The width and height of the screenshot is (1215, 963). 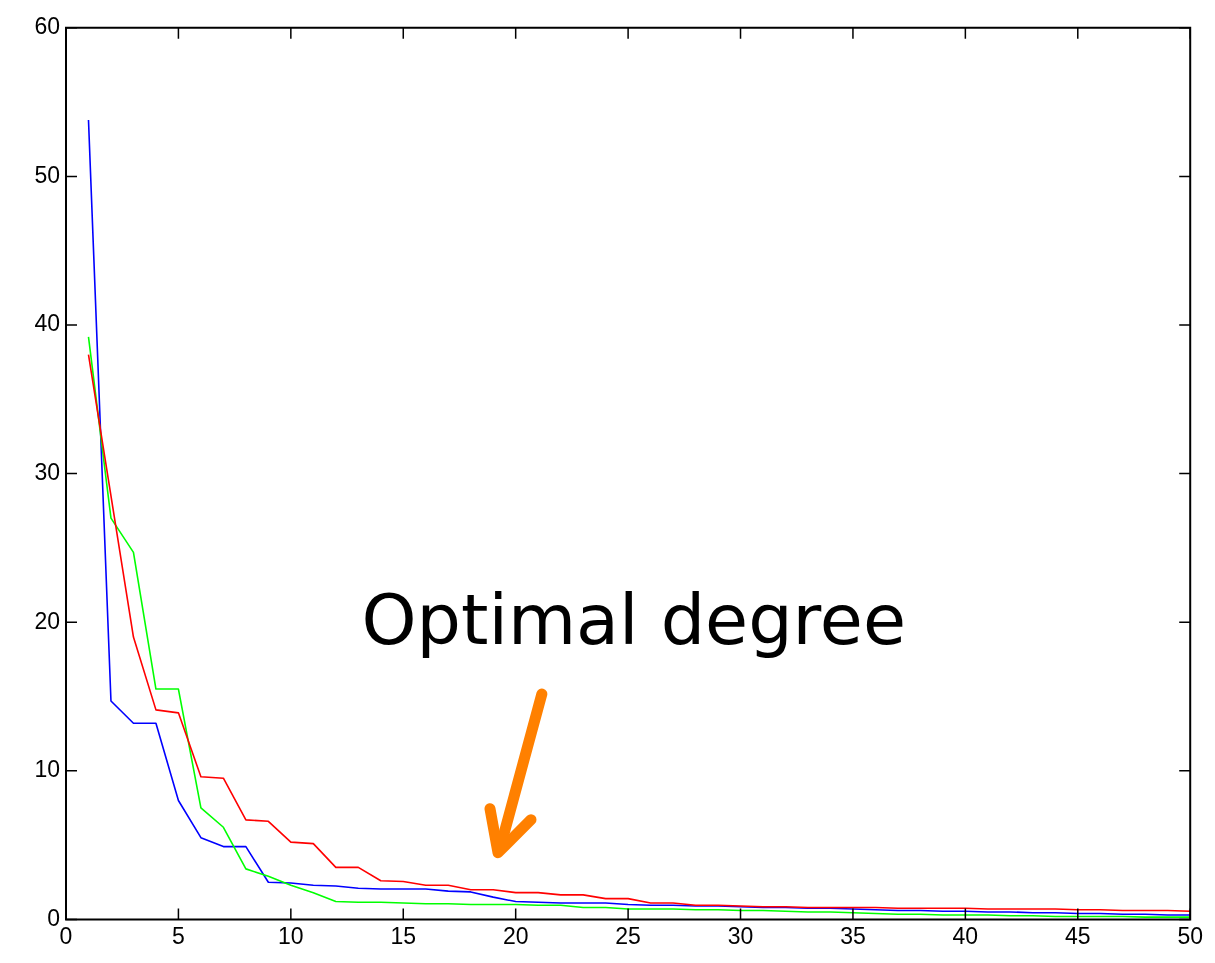 I want to click on x-tick-label: 40, so click(x=965, y=935).